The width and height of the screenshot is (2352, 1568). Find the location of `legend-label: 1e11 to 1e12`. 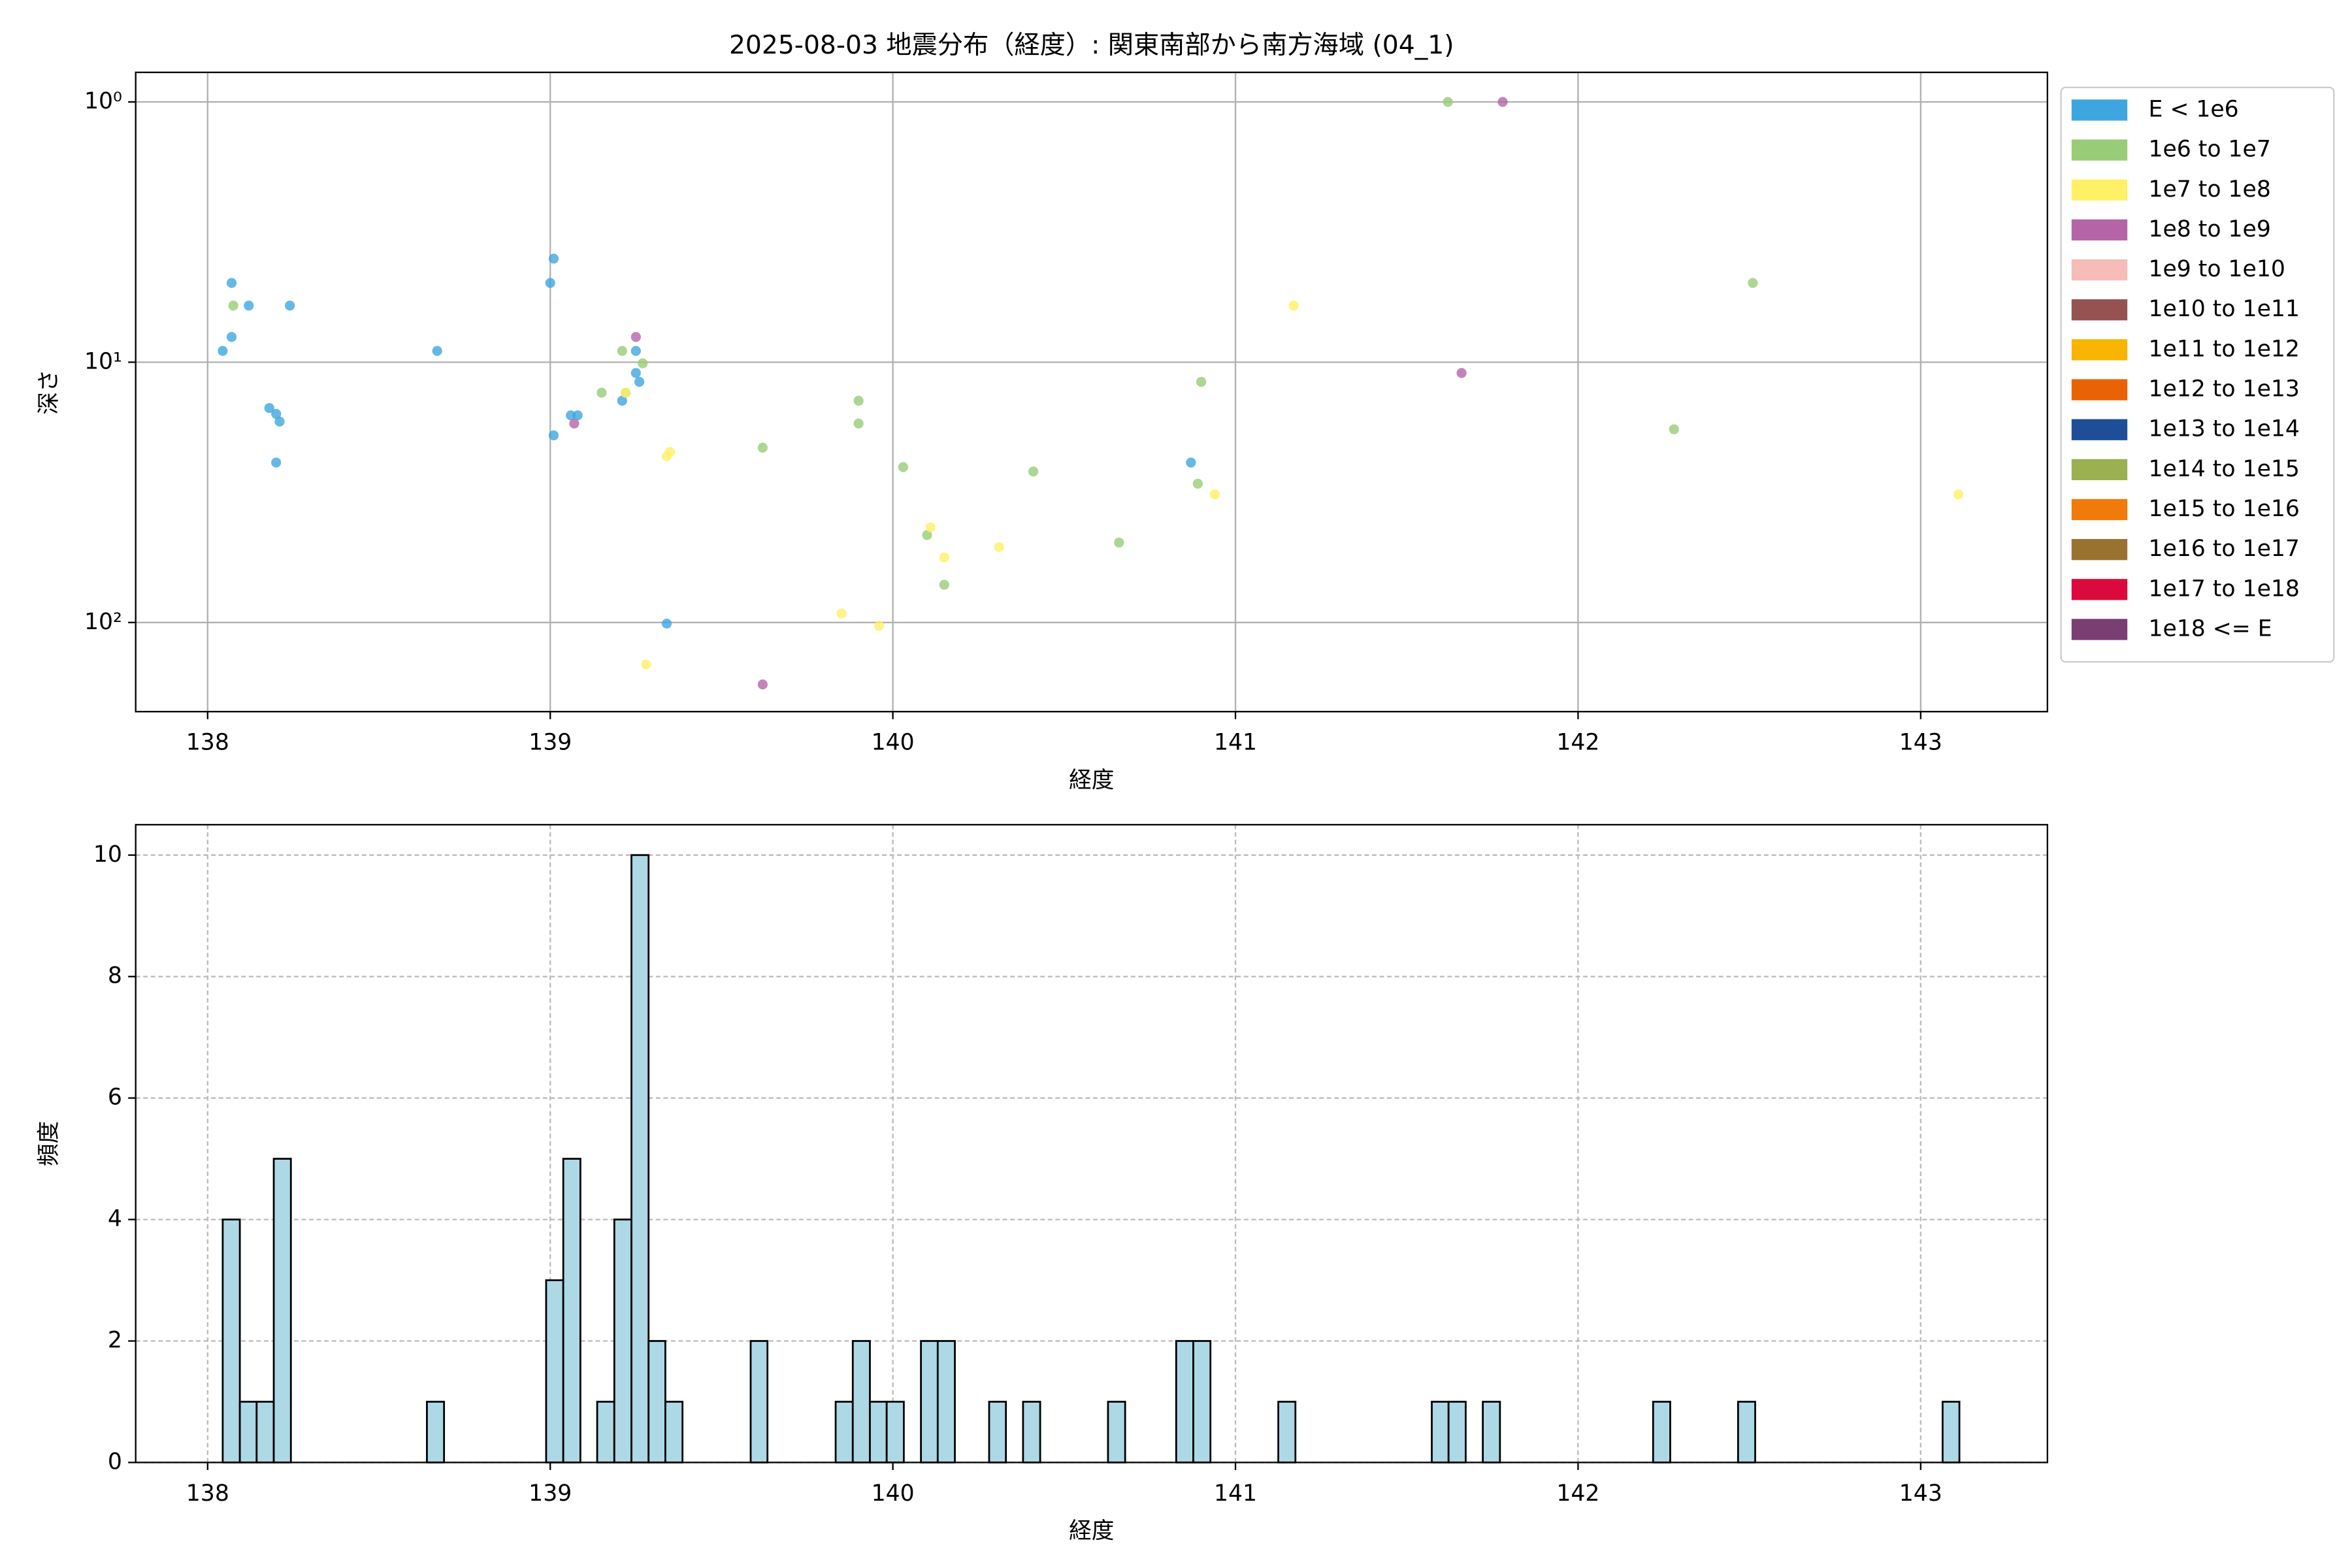

legend-label: 1e11 to 1e12 is located at coordinates (2223, 349).